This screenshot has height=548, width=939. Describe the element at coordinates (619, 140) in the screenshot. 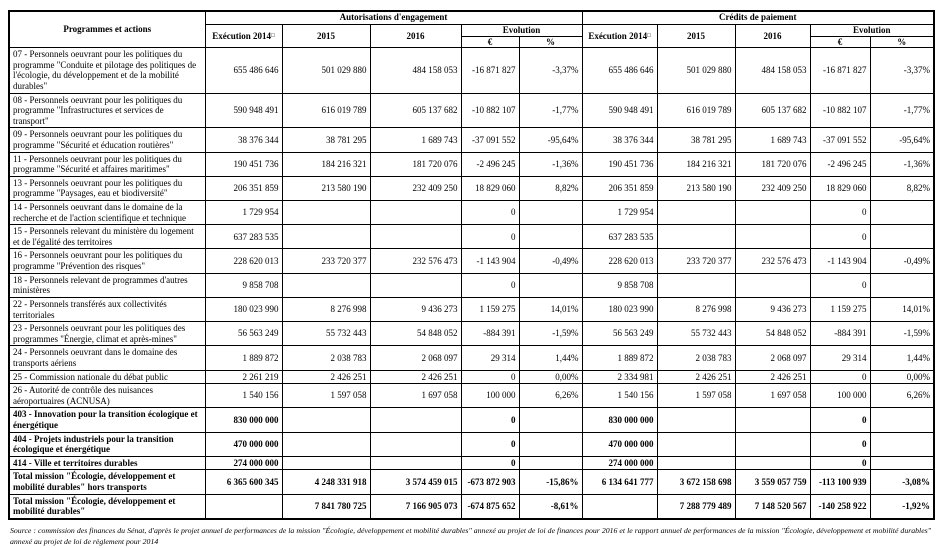

I see `cell-cp-execution-2014: 38 376 344` at that location.